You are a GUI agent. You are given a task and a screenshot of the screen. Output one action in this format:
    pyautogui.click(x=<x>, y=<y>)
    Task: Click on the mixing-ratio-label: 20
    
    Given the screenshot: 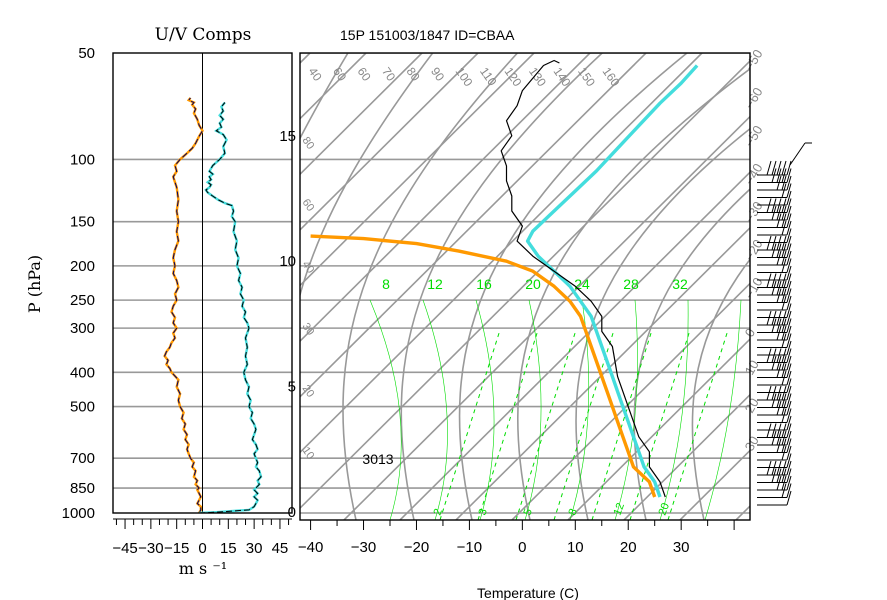 What is the action you would take?
    pyautogui.click(x=533, y=284)
    